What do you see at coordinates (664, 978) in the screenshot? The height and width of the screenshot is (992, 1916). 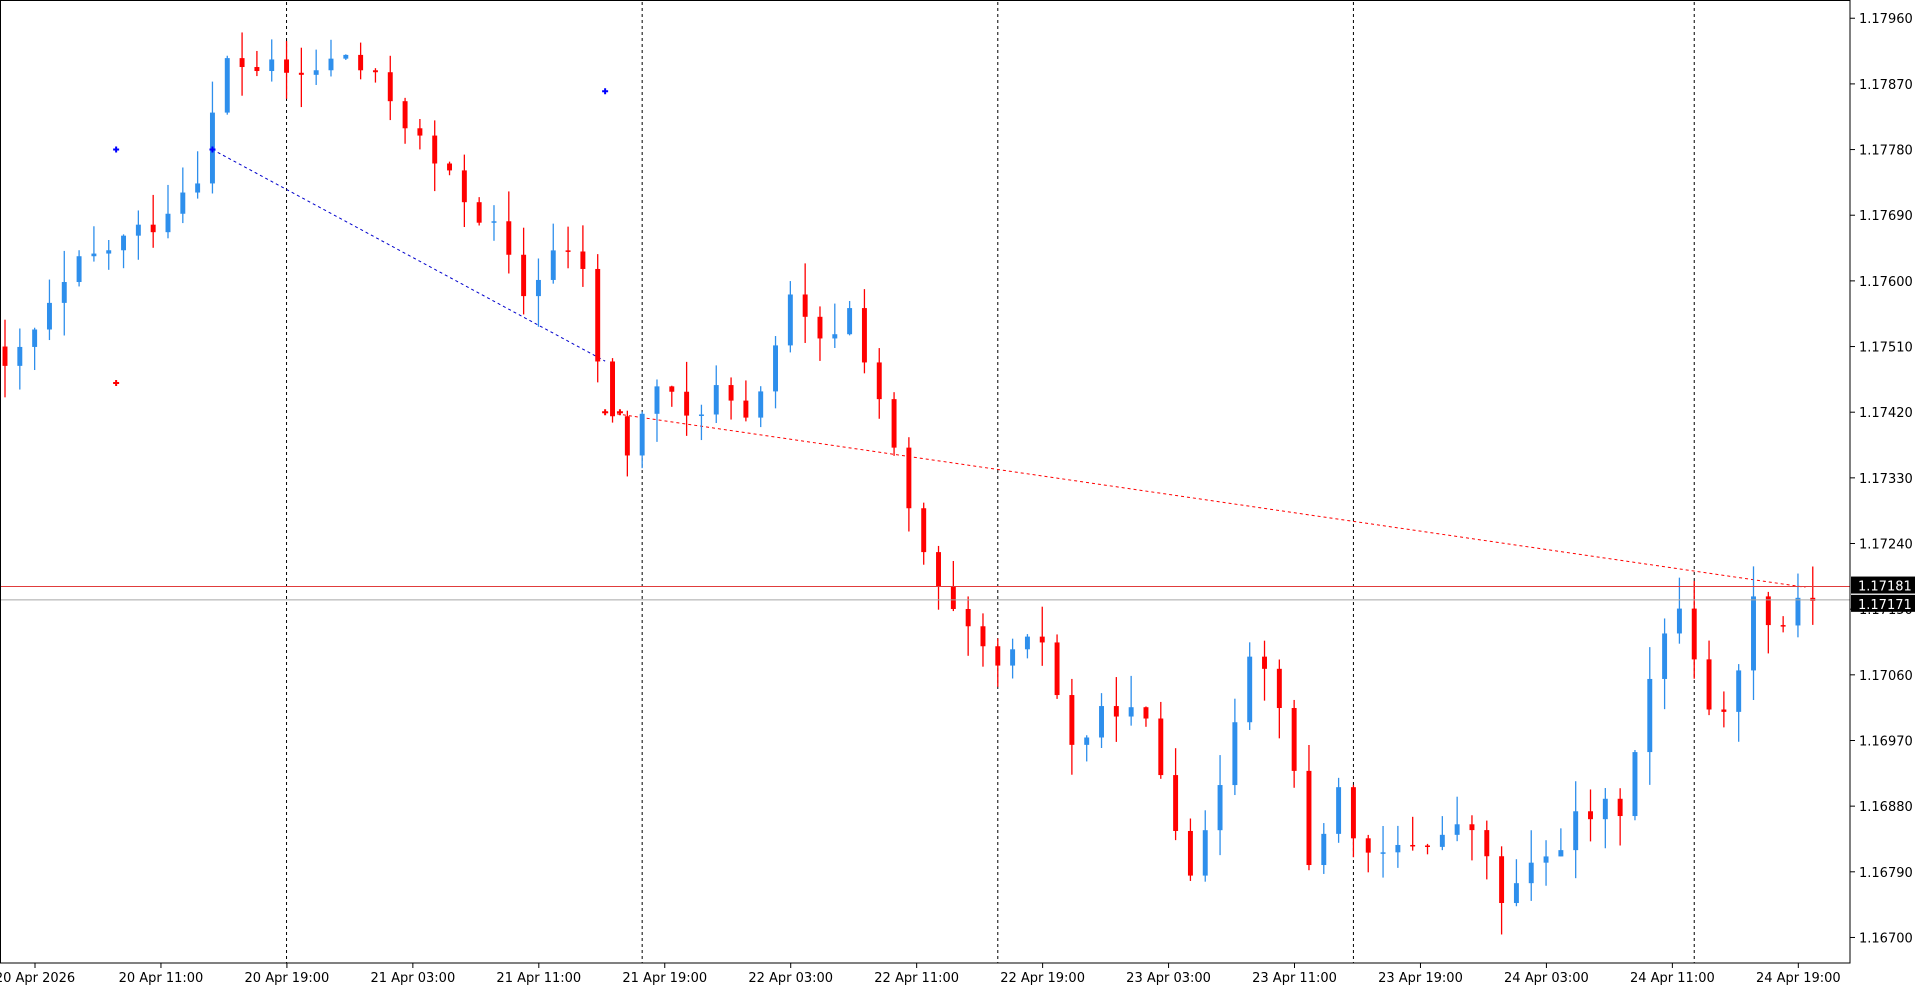 I see `x-tick-label: 21 Apr 19:00` at bounding box center [664, 978].